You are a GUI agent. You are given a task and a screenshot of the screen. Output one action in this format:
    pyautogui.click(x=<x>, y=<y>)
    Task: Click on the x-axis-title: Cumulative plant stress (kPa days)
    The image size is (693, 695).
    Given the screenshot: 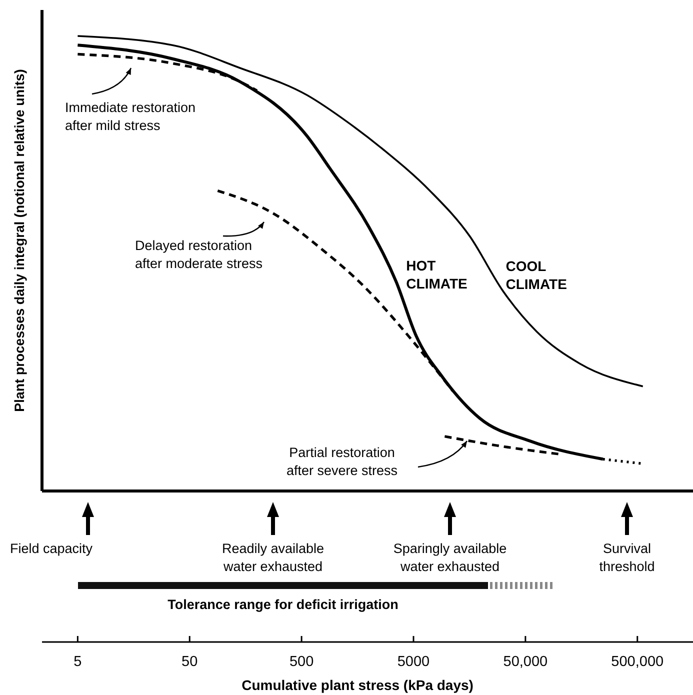 What is the action you would take?
    pyautogui.click(x=358, y=685)
    